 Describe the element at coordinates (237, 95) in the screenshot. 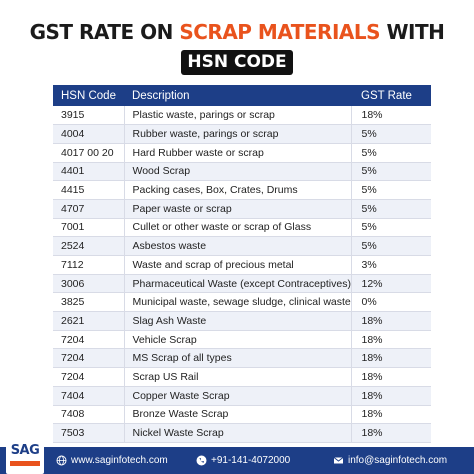

I see `header-description: Description` at that location.